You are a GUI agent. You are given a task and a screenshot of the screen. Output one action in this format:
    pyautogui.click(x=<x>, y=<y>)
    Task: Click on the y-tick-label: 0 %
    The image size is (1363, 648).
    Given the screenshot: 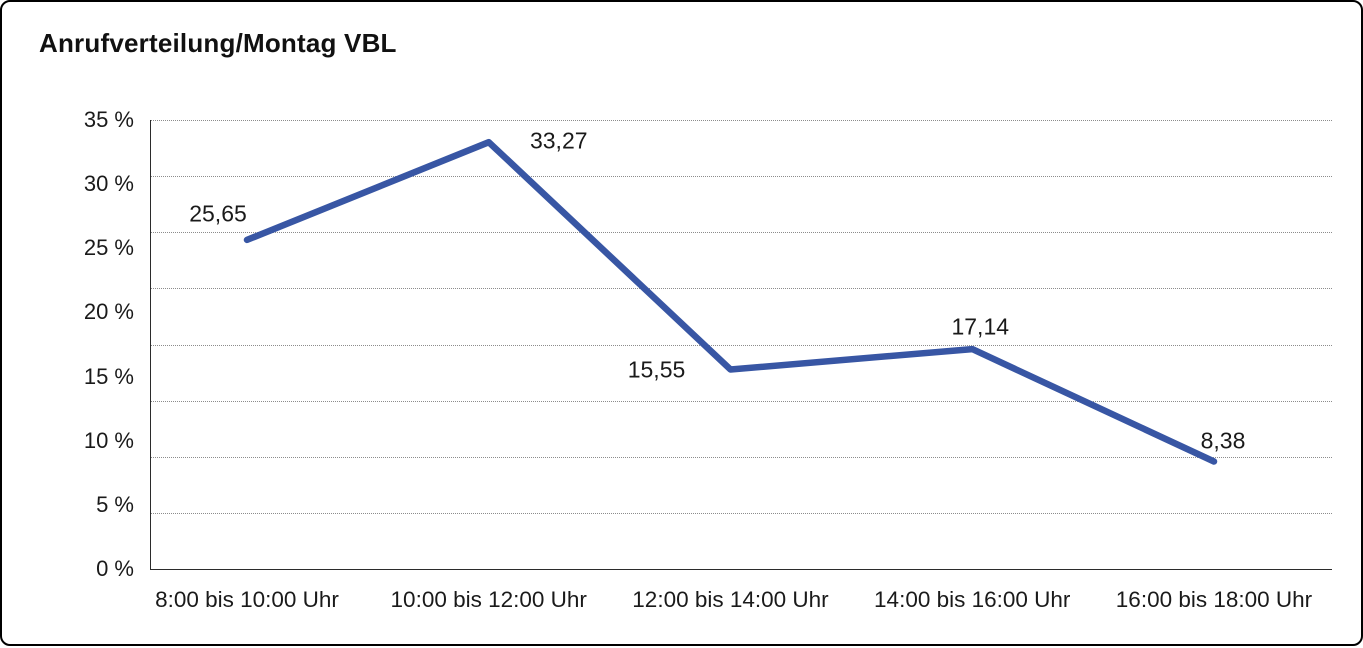 What is the action you would take?
    pyautogui.click(x=115, y=568)
    